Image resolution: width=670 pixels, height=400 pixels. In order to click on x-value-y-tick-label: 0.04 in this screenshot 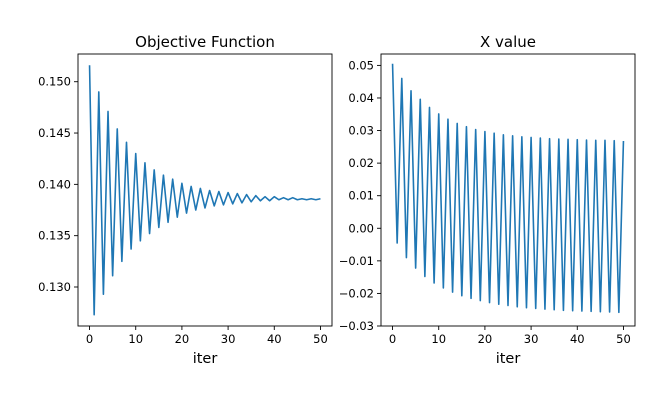, I will do `click(361, 98)`.